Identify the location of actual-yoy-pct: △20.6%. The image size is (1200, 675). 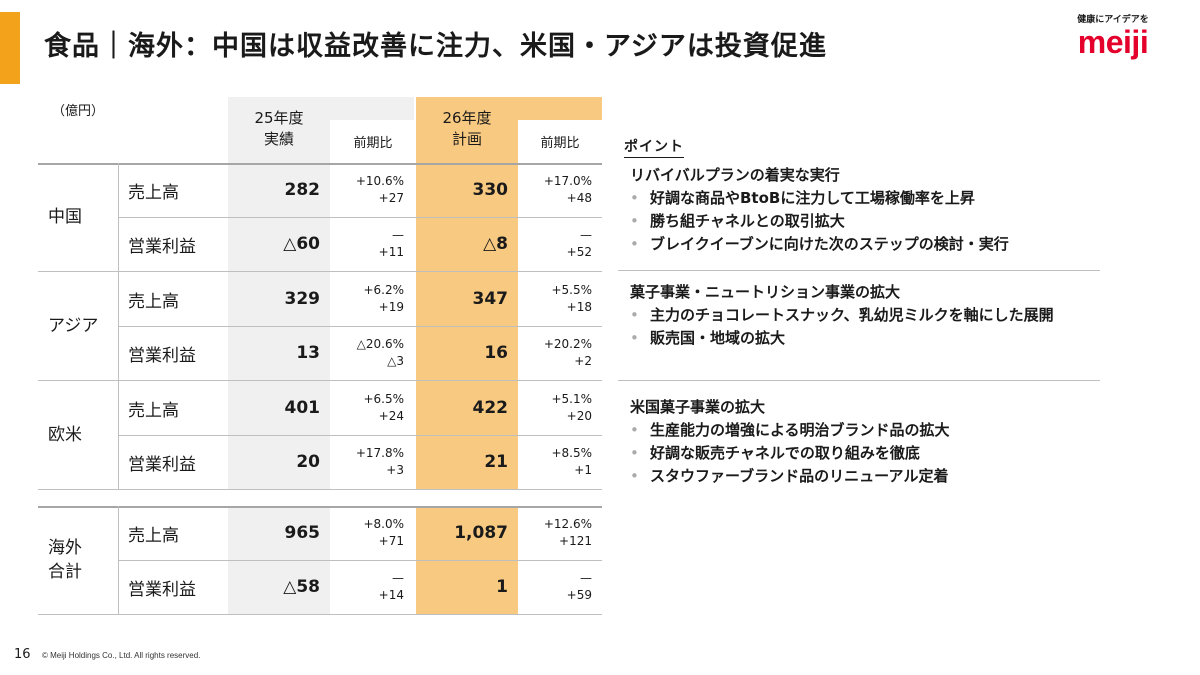
(380, 344).